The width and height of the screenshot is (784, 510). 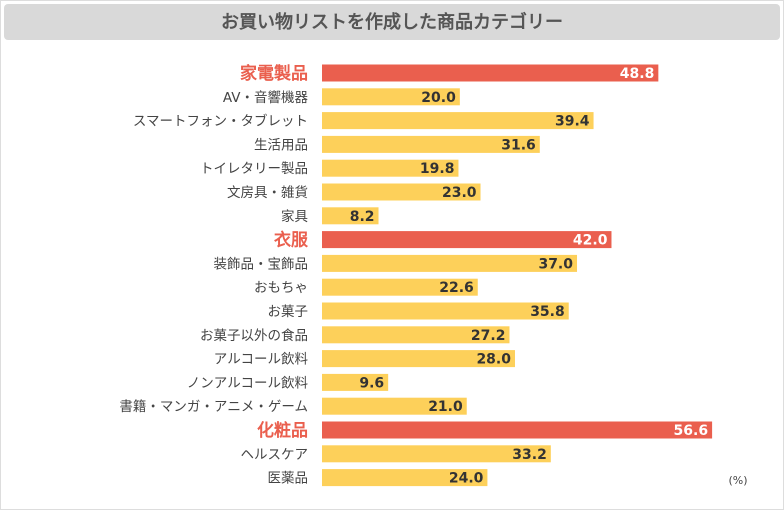 What do you see at coordinates (459, 193) in the screenshot?
I see `value-label: 23.0` at bounding box center [459, 193].